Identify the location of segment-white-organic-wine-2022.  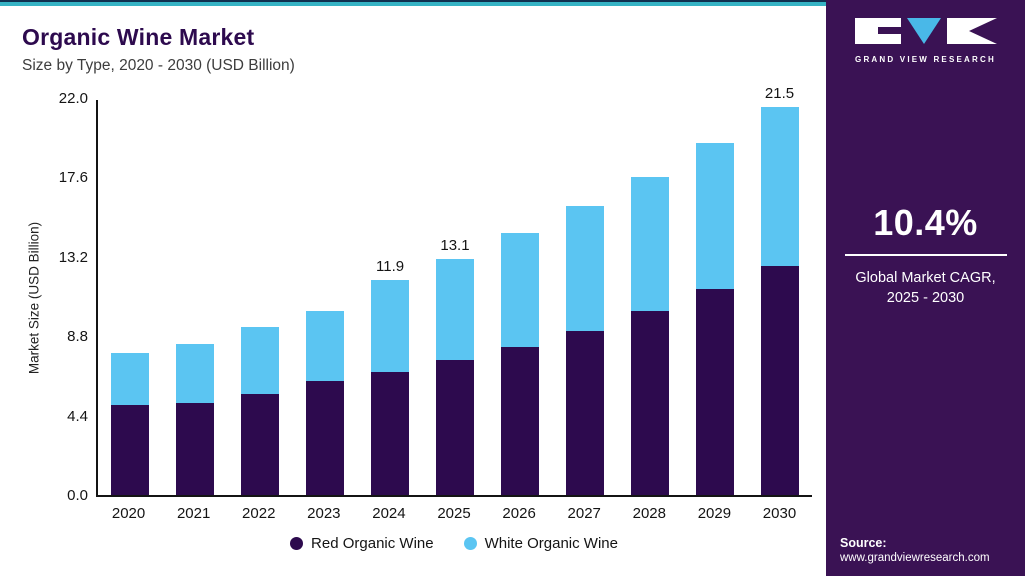
(260, 360).